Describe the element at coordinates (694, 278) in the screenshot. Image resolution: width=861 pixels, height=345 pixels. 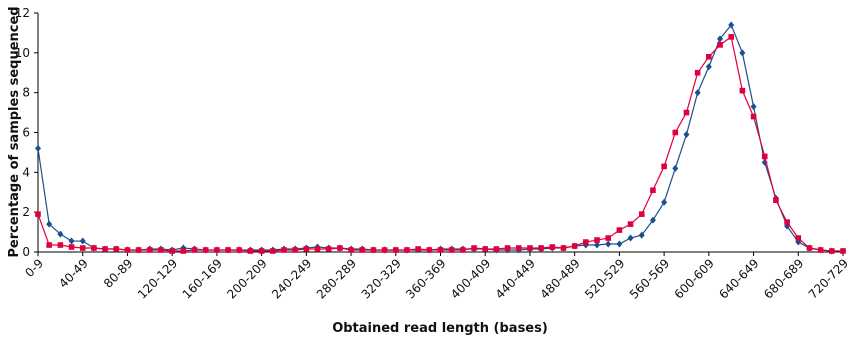
I see `x-tick-label: 600-609` at that location.